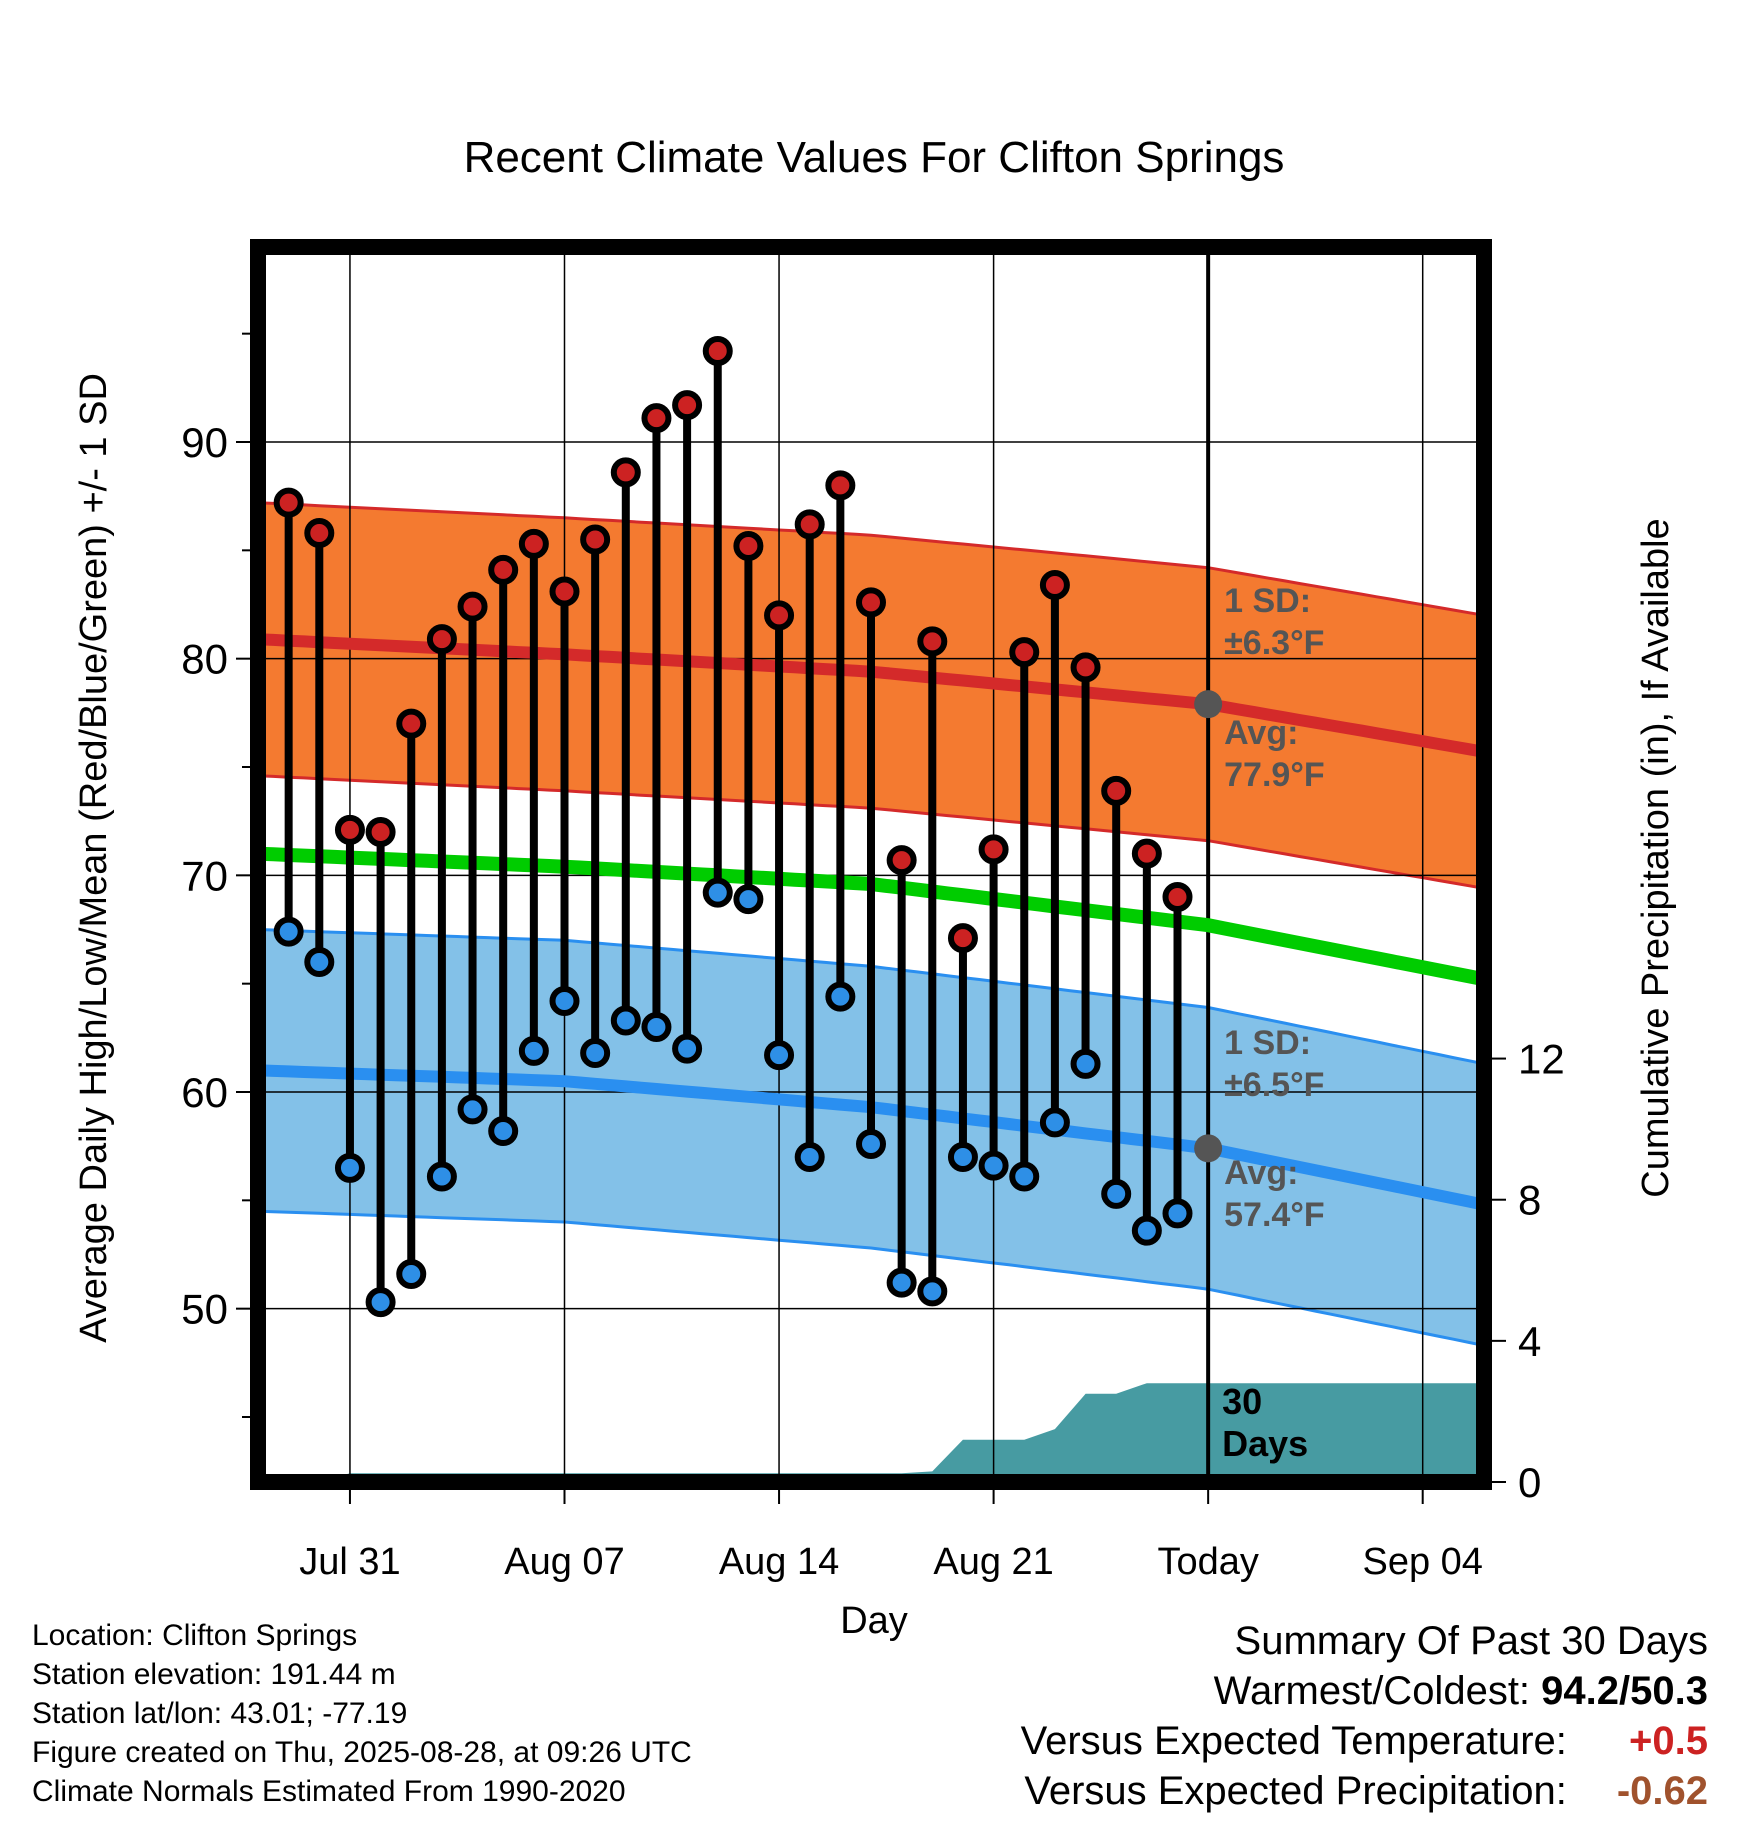 The height and width of the screenshot is (1828, 1748). I want to click on y-tick-label: 80, so click(204, 659).